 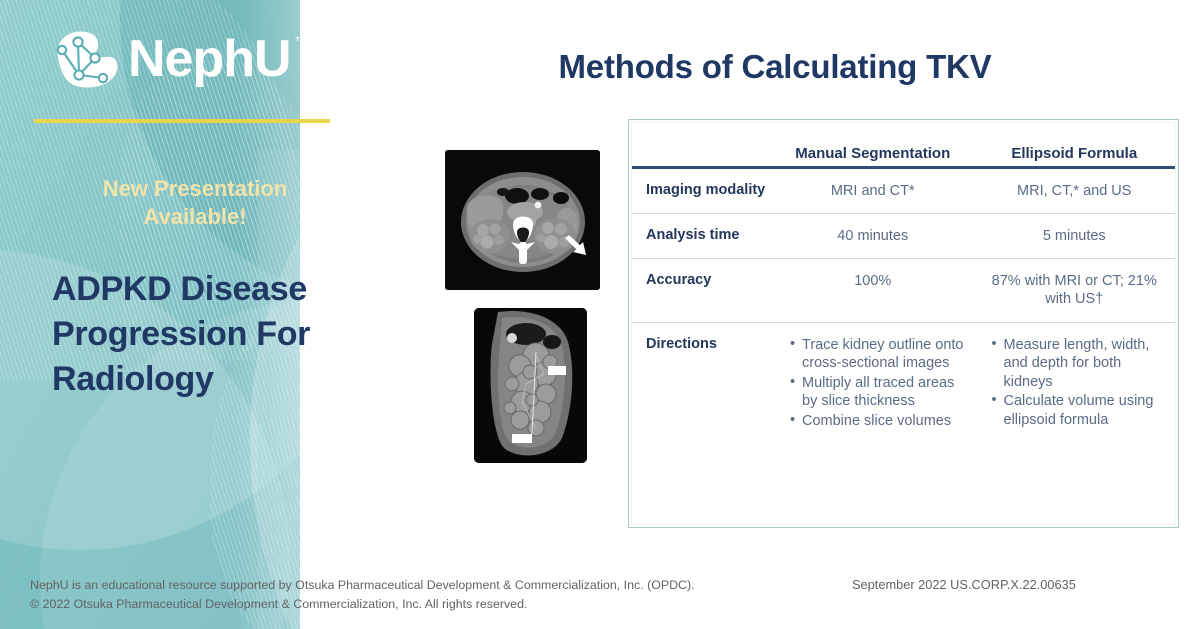 What do you see at coordinates (181, 334) in the screenshot?
I see `deck-title: ADPKD Disease Progression For Radiology` at bounding box center [181, 334].